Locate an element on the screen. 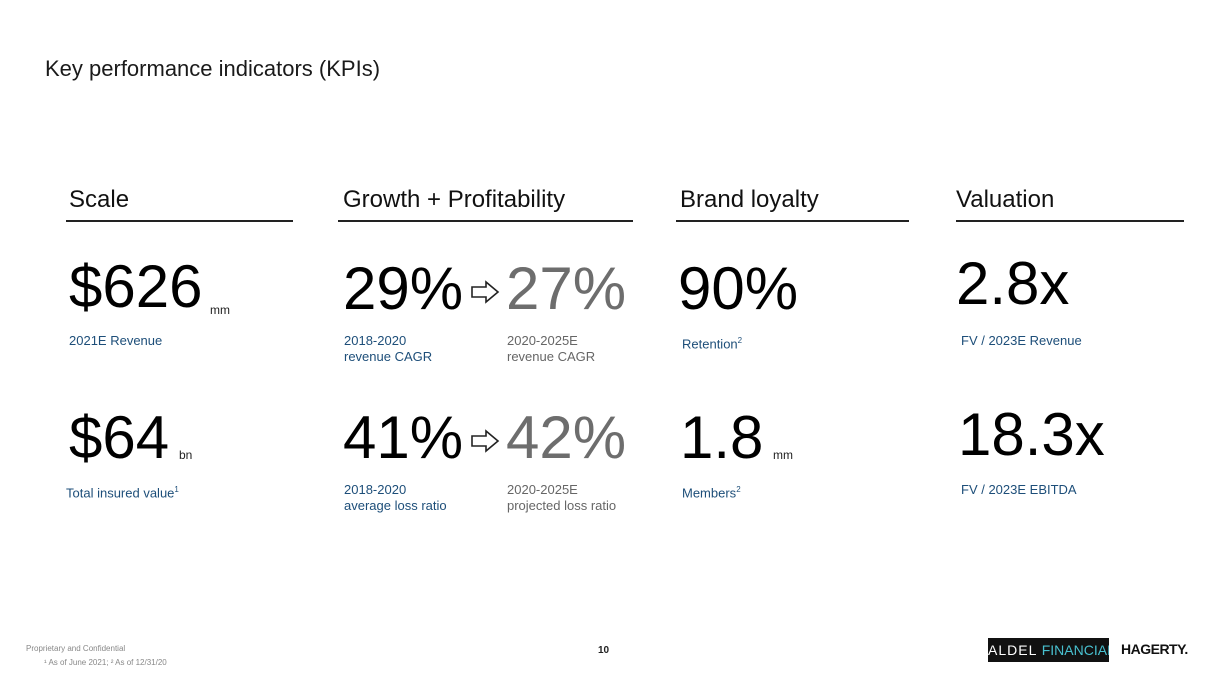  growth-loss-to-caption: 2020-2025E projected loss ratio is located at coordinates (562, 497).